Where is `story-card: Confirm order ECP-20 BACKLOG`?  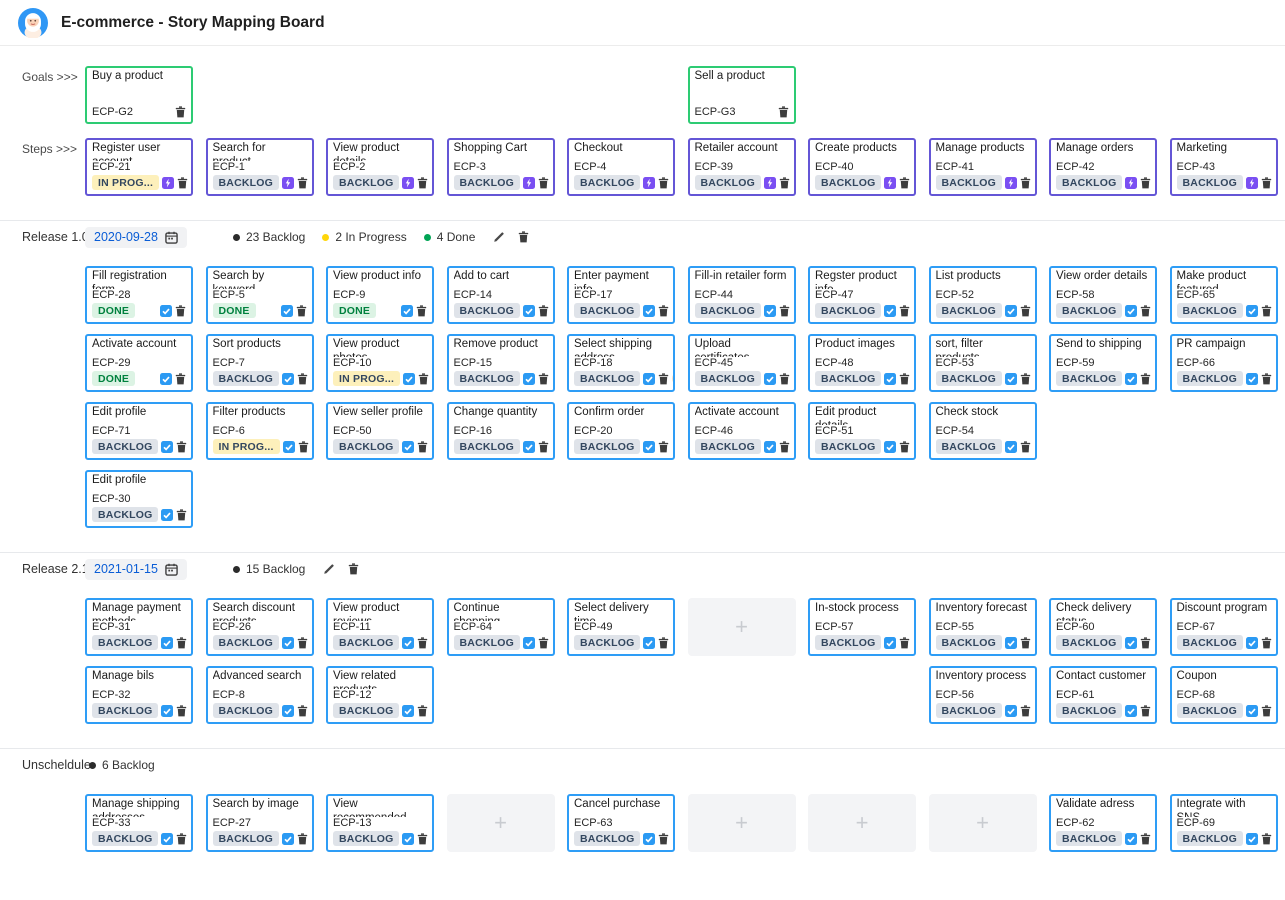
story-card: Confirm order ECP-20 BACKLOG is located at coordinates (621, 431).